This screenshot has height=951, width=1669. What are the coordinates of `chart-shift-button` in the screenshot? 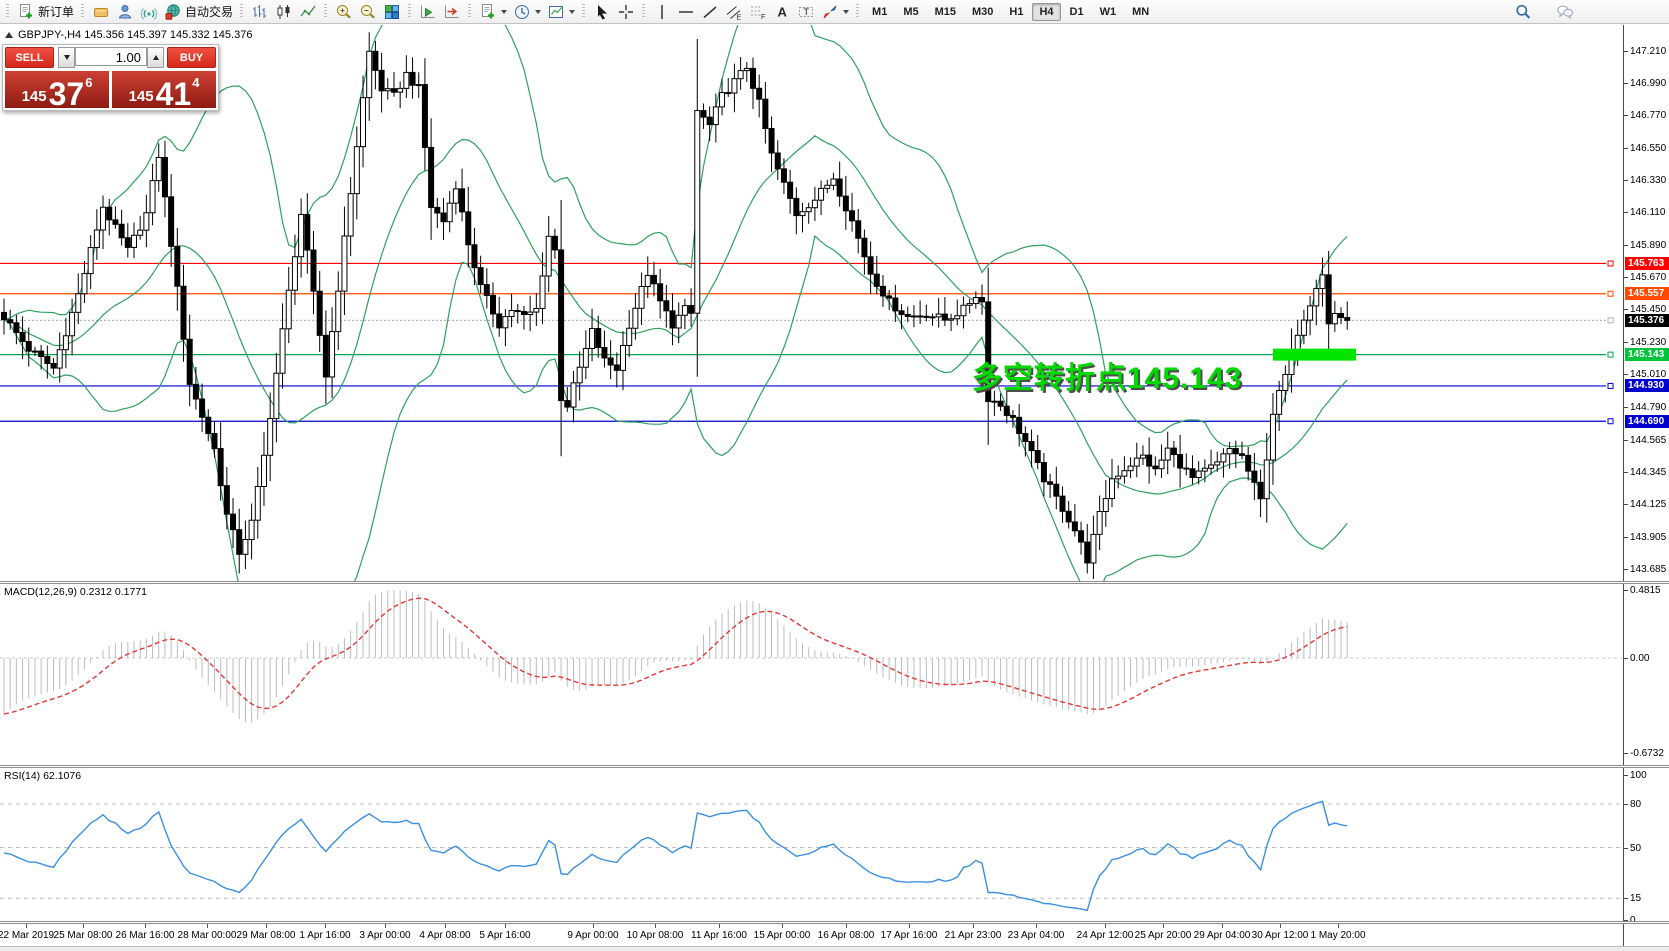 It's located at (452, 12).